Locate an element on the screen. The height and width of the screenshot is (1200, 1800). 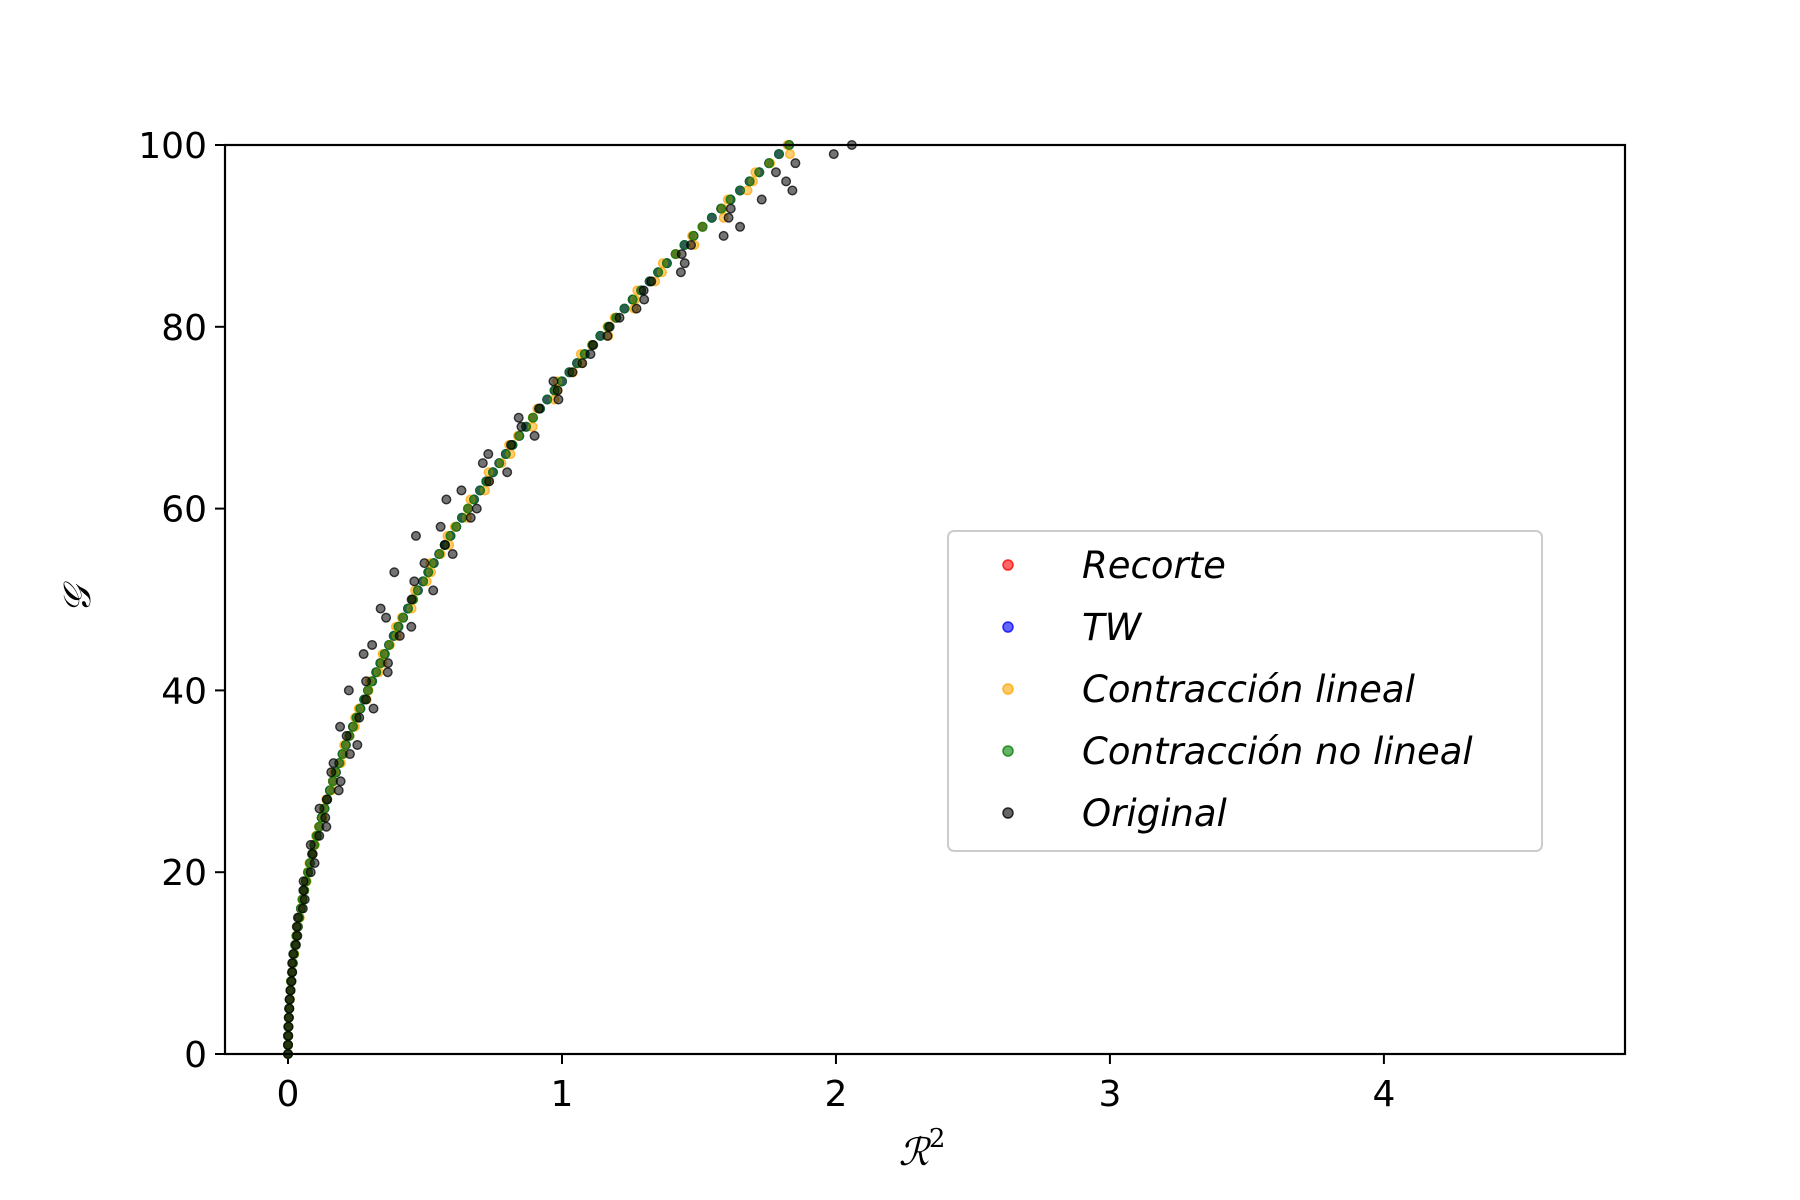
legend-label: Contracción no lineal is located at coordinates (1277, 751).